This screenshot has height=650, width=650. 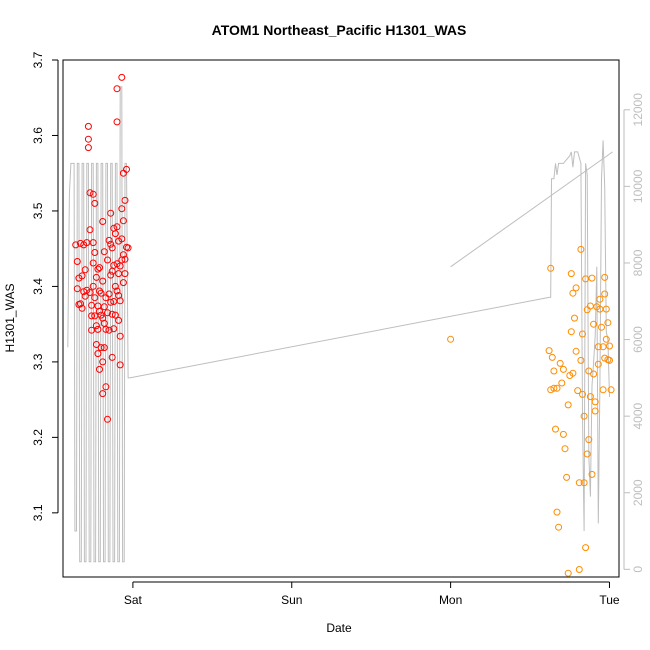 I want to click on y-axis-right: 0 2000 4000 6000 8000 10000 12000, so click(x=634, y=333).